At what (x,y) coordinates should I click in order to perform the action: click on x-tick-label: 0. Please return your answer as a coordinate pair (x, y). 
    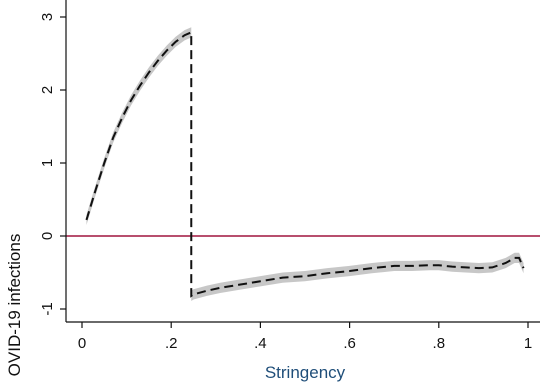
    Looking at the image, I should click on (82, 343).